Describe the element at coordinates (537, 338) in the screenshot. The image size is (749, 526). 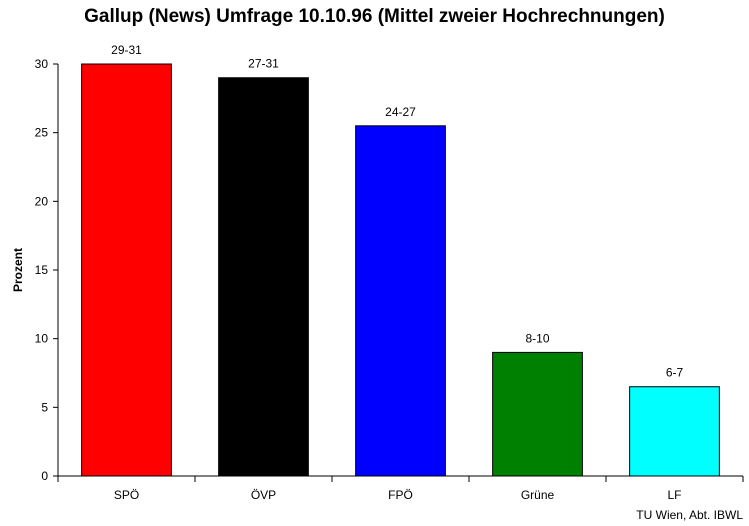
I see `bar-value-label: 8-10` at that location.